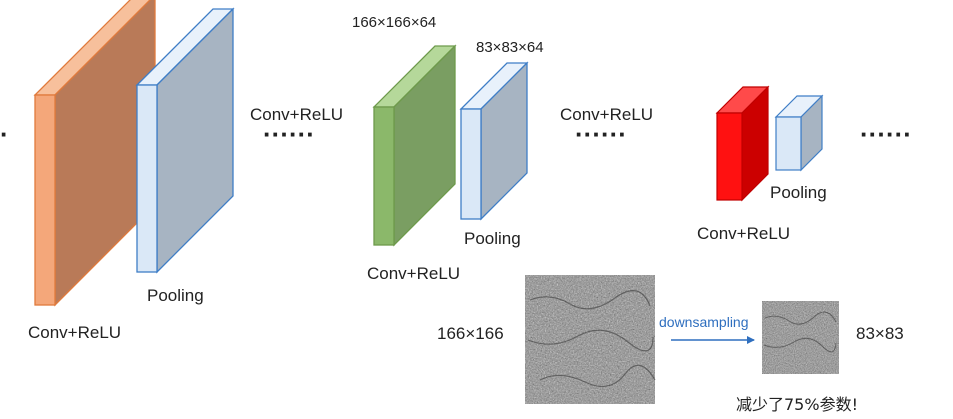  I want to click on pool1-block, so click(185, 140).